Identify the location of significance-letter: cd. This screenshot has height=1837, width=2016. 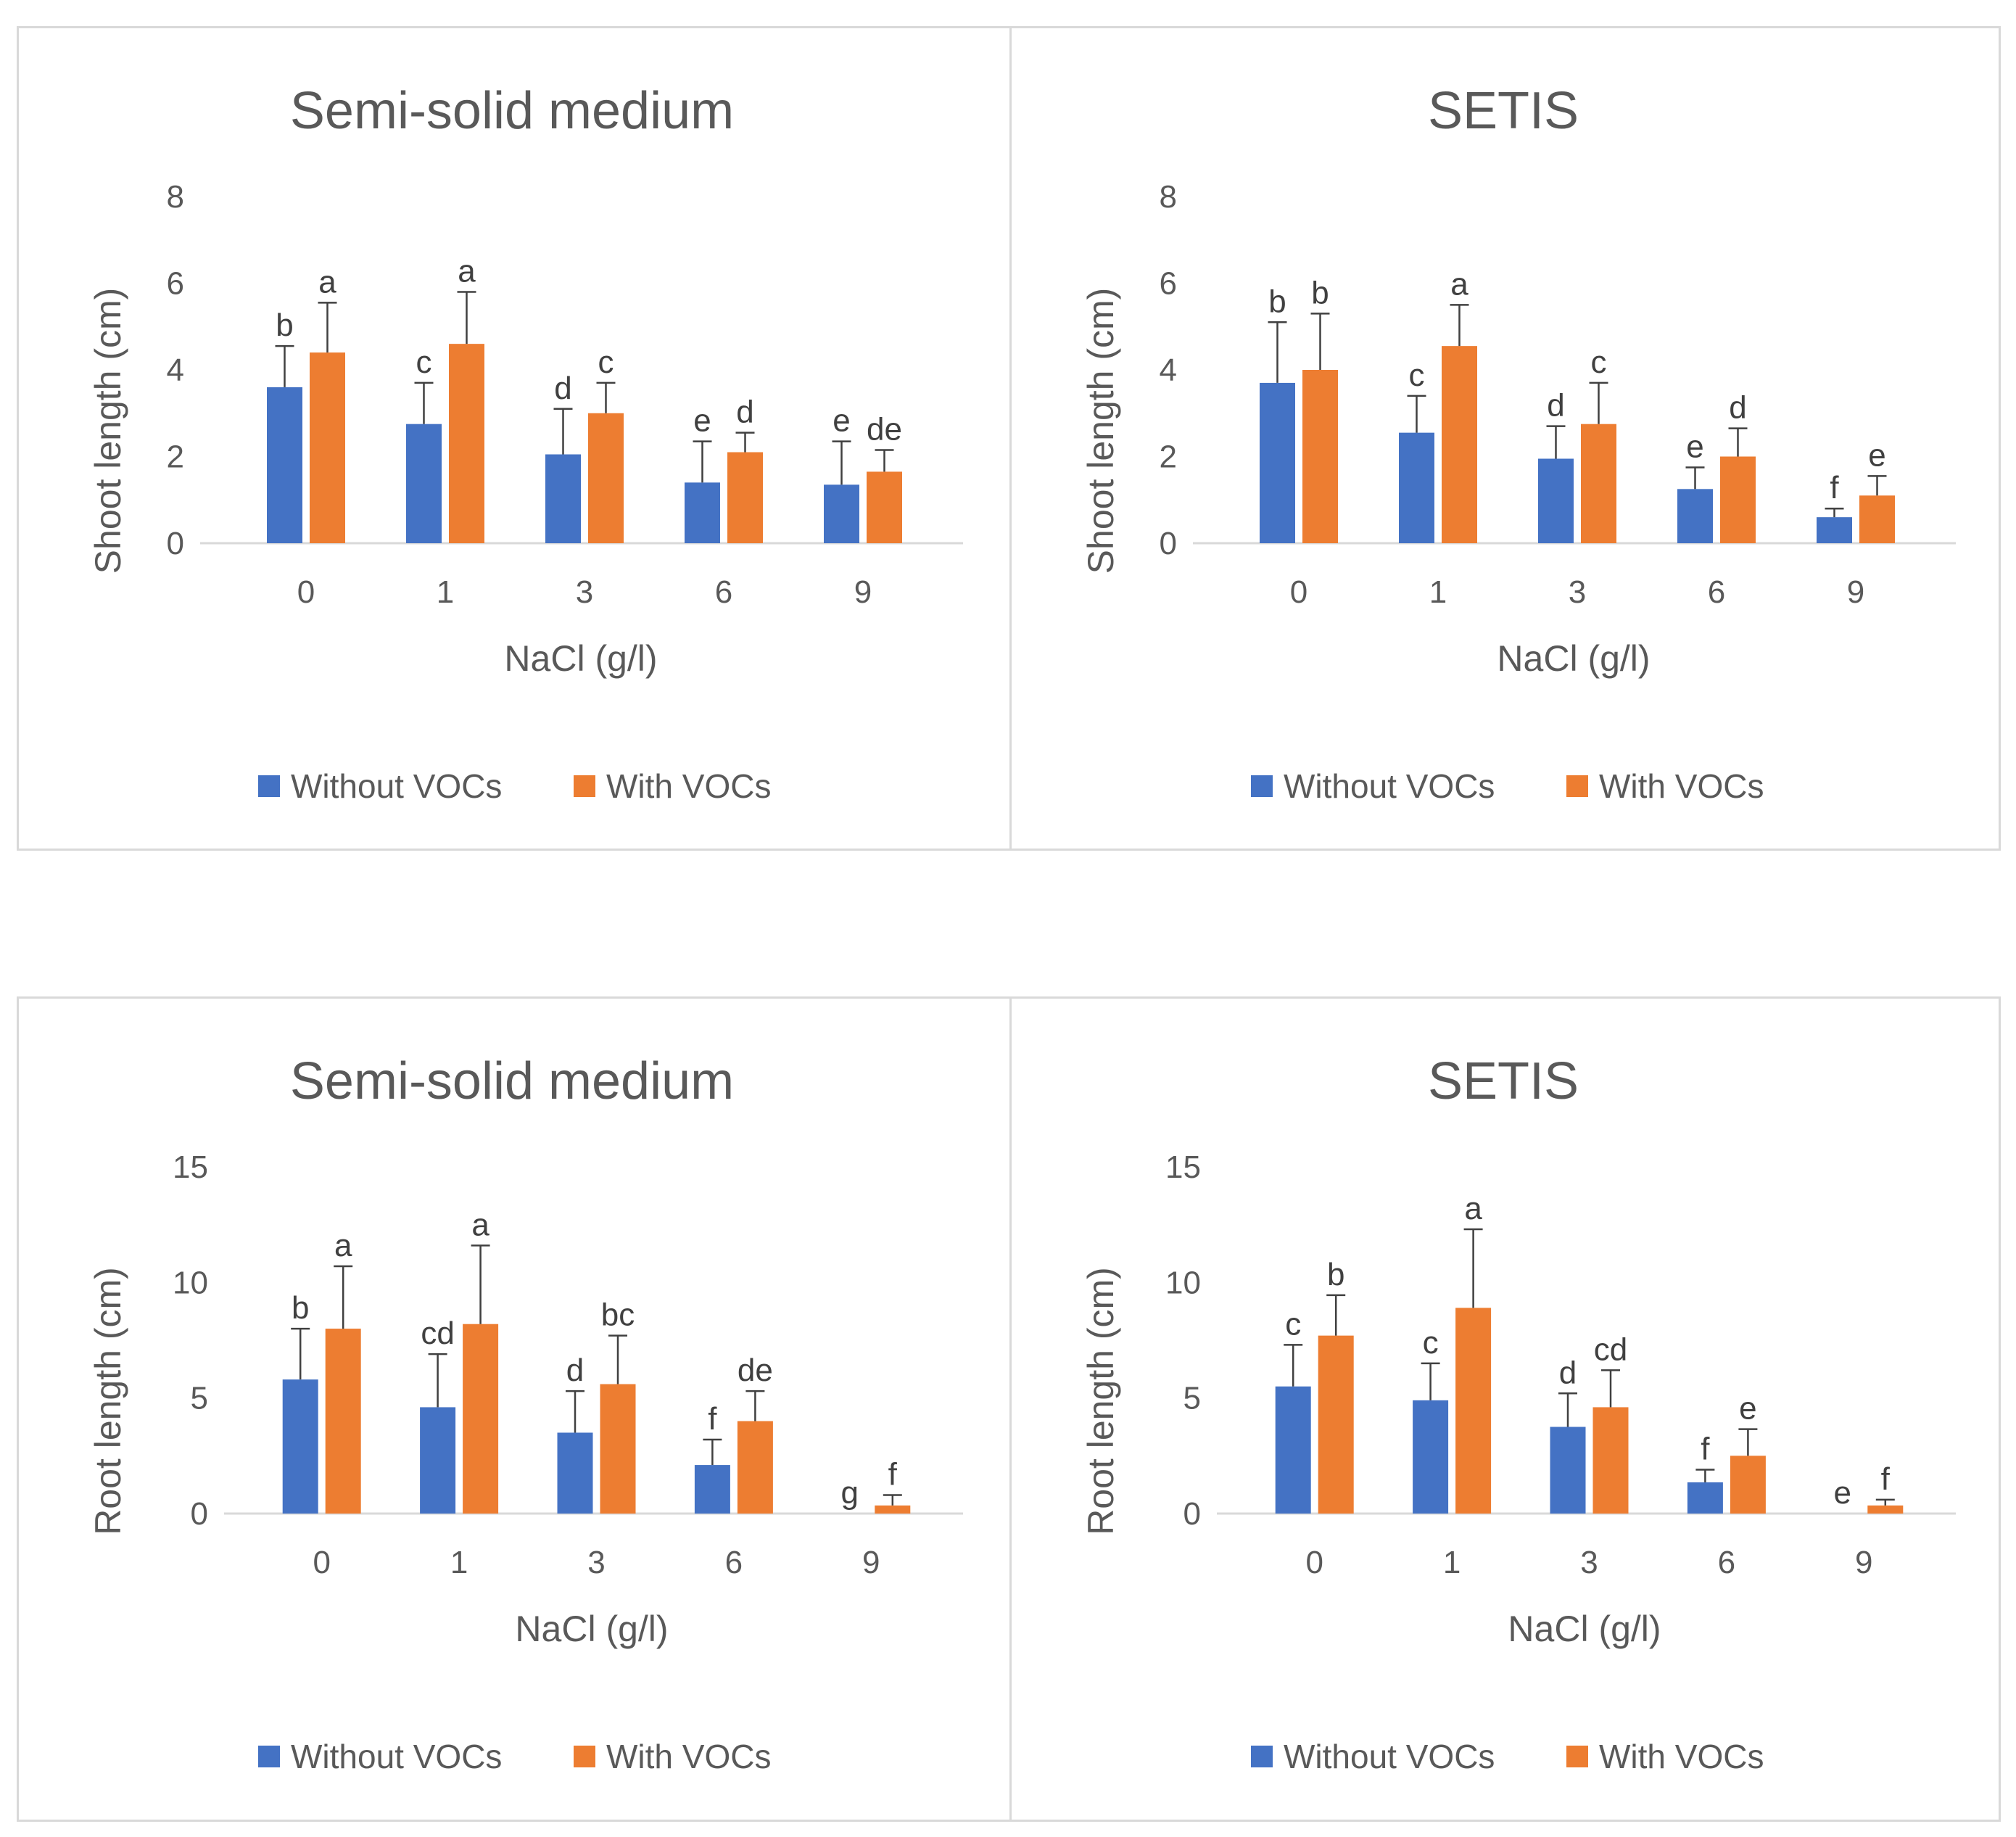
(1610, 1349).